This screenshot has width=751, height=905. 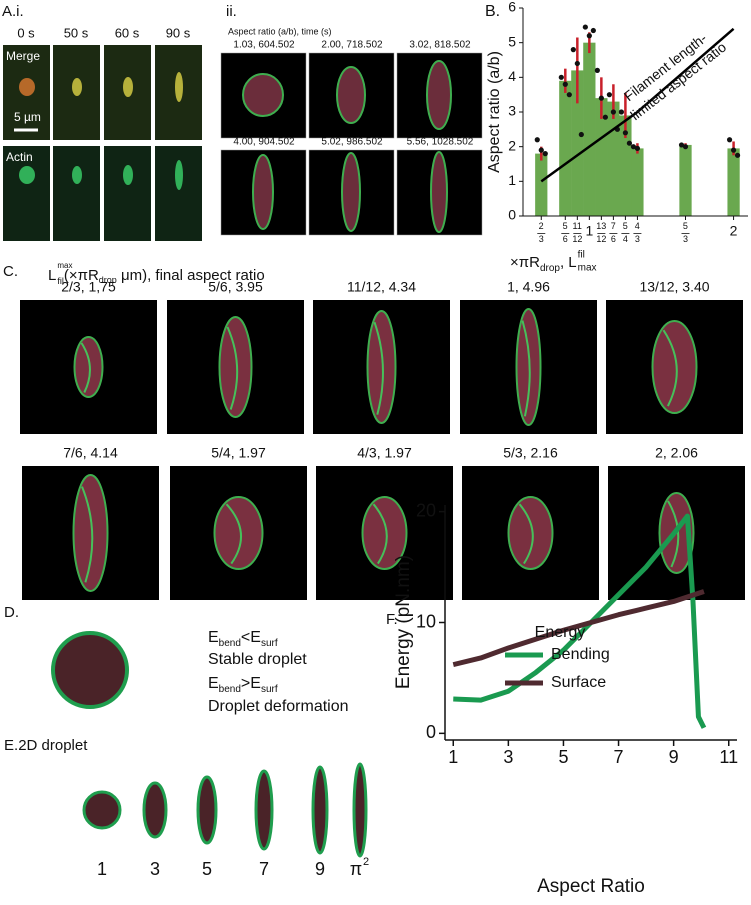 I want to click on energy-condition: Ebend>Esurf, so click(x=243, y=684).